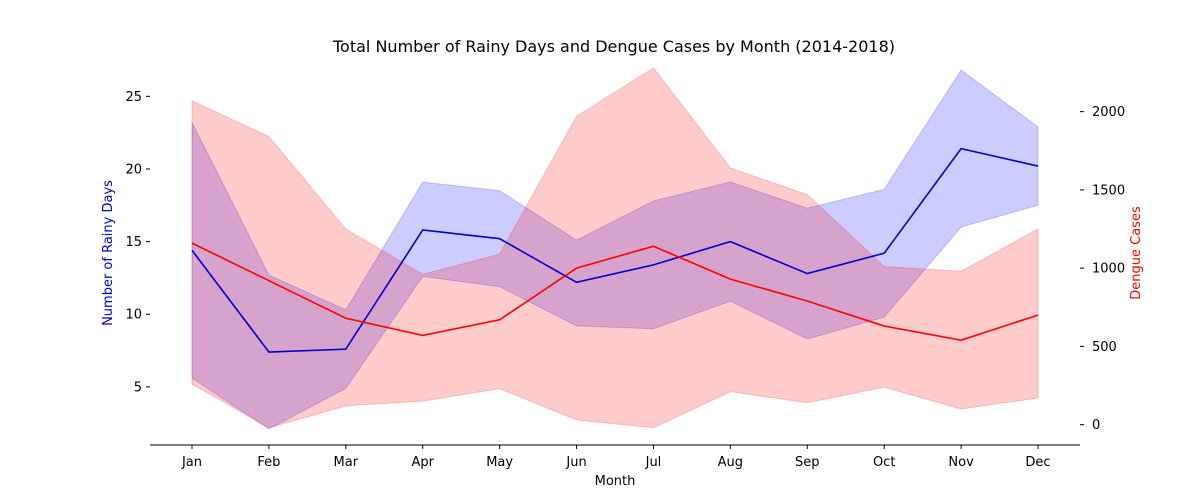 The height and width of the screenshot is (504, 1200). What do you see at coordinates (138, 387) in the screenshot?
I see `left-y-tick-label: 5` at bounding box center [138, 387].